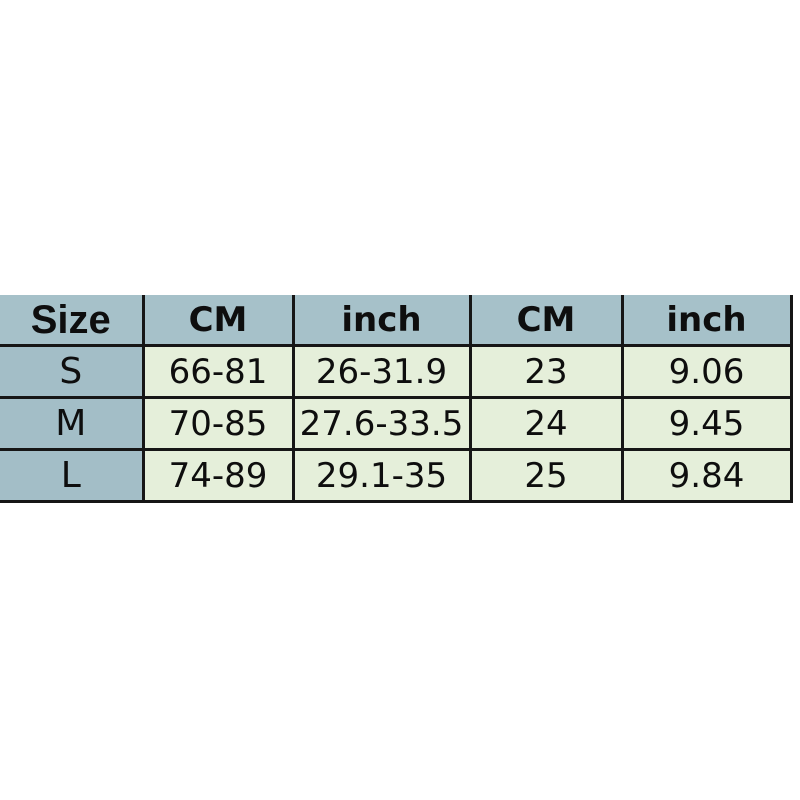 This screenshot has height=800, width=800. What do you see at coordinates (706, 321) in the screenshot?
I see `column-header-inch-2: inch` at bounding box center [706, 321].